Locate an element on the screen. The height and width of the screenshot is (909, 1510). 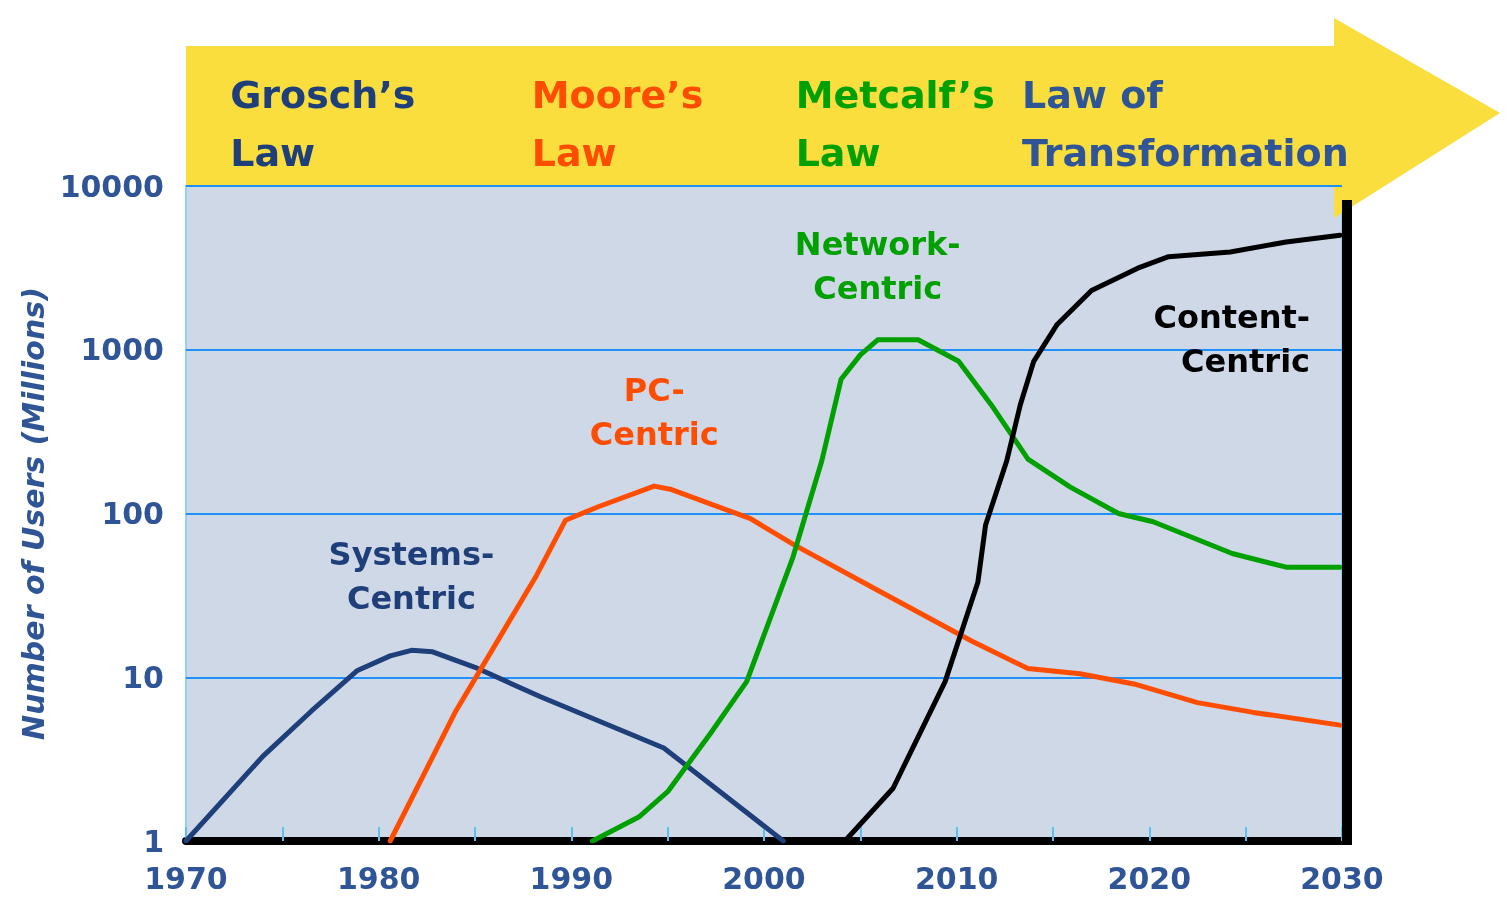
y-tick-label: 100 is located at coordinates (132, 513).